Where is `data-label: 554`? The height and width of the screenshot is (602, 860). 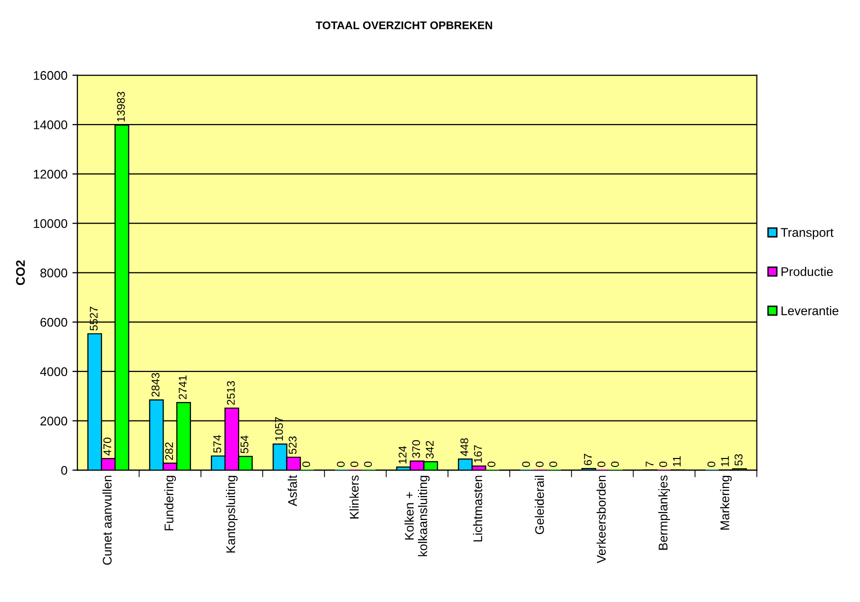 data-label: 554 is located at coordinates (244, 444).